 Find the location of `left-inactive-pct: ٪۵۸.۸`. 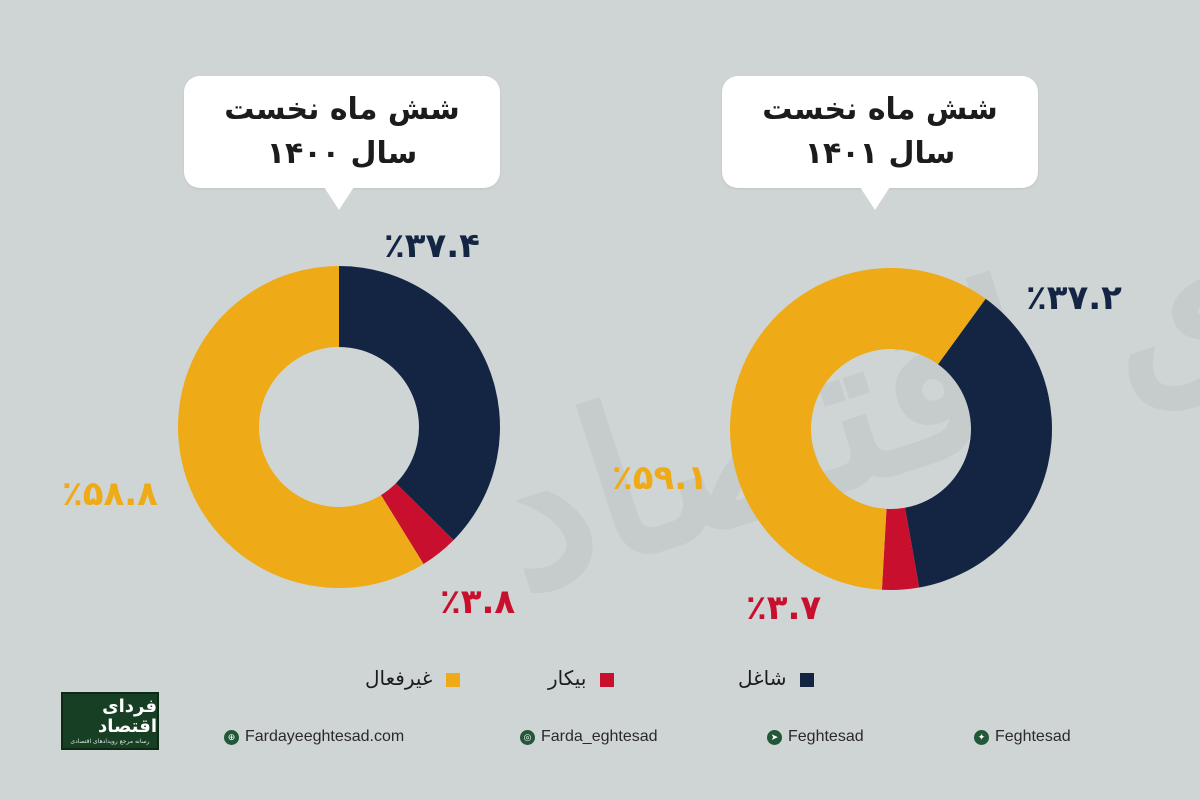

left-inactive-pct: ٪۵۸.۸ is located at coordinates (110, 494).